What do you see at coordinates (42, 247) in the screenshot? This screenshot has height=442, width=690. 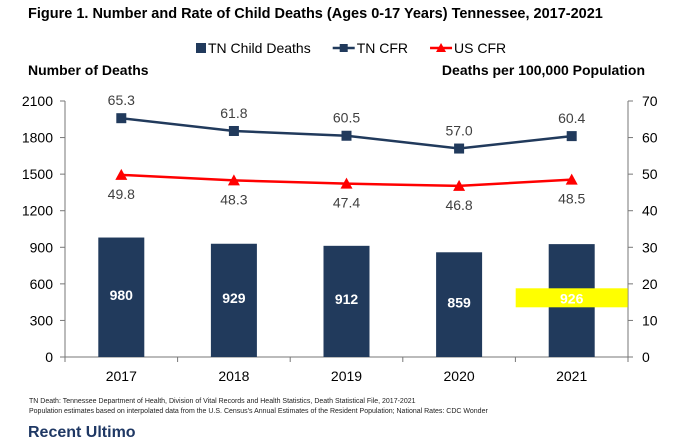 I see `y-left-tick-label: 900` at bounding box center [42, 247].